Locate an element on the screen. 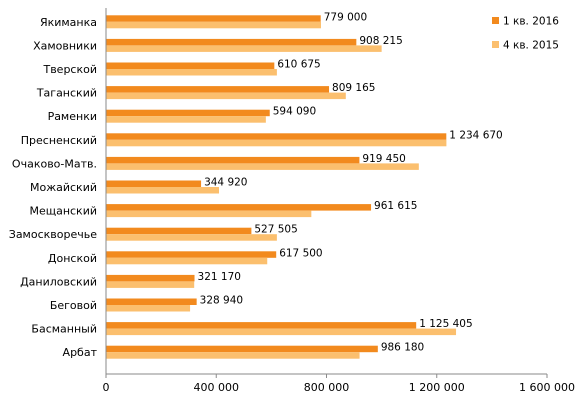 This screenshot has height=413, width=582. category-label-13: Беговой is located at coordinates (73, 305).